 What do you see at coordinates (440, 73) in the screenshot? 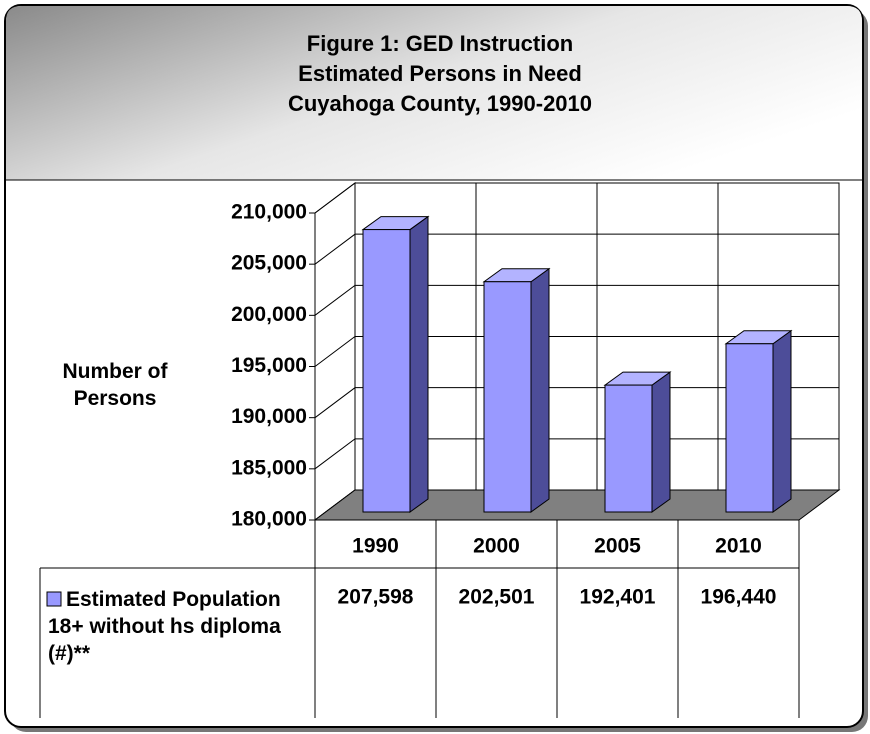
I see `title-line: Estimated Persons in Need` at bounding box center [440, 73].